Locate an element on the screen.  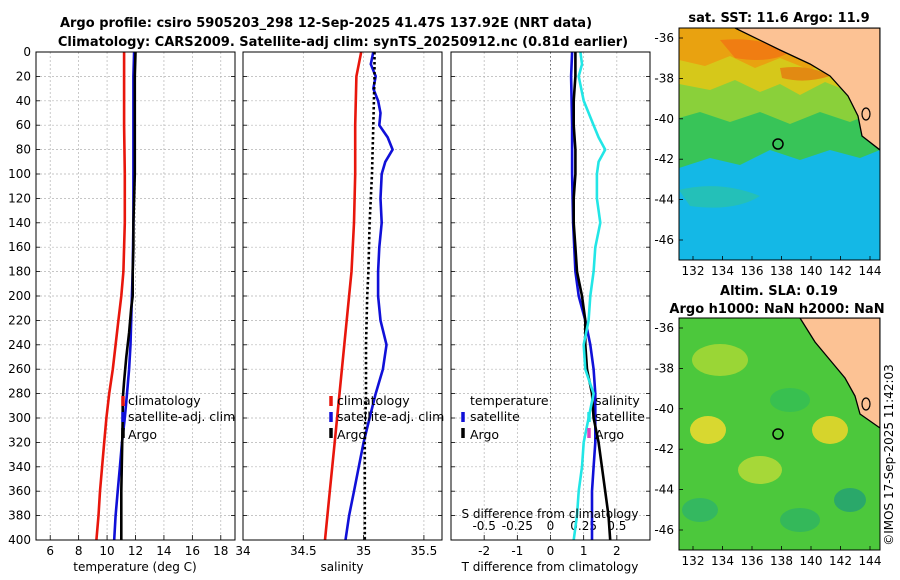
x-tick-label: 6 is located at coordinates (50, 551).